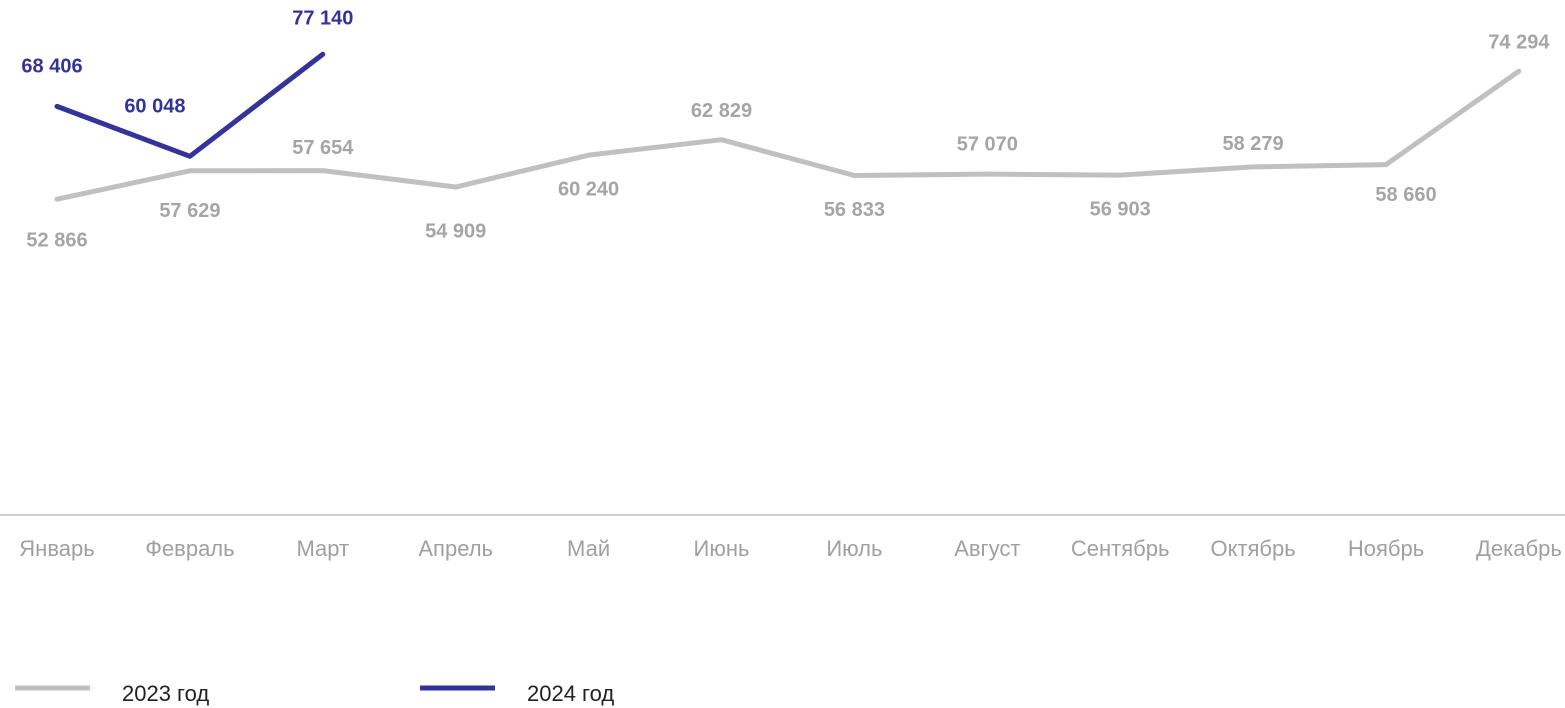 The width and height of the screenshot is (1565, 708). I want to click on x-tick-label: Март, so click(322, 548).